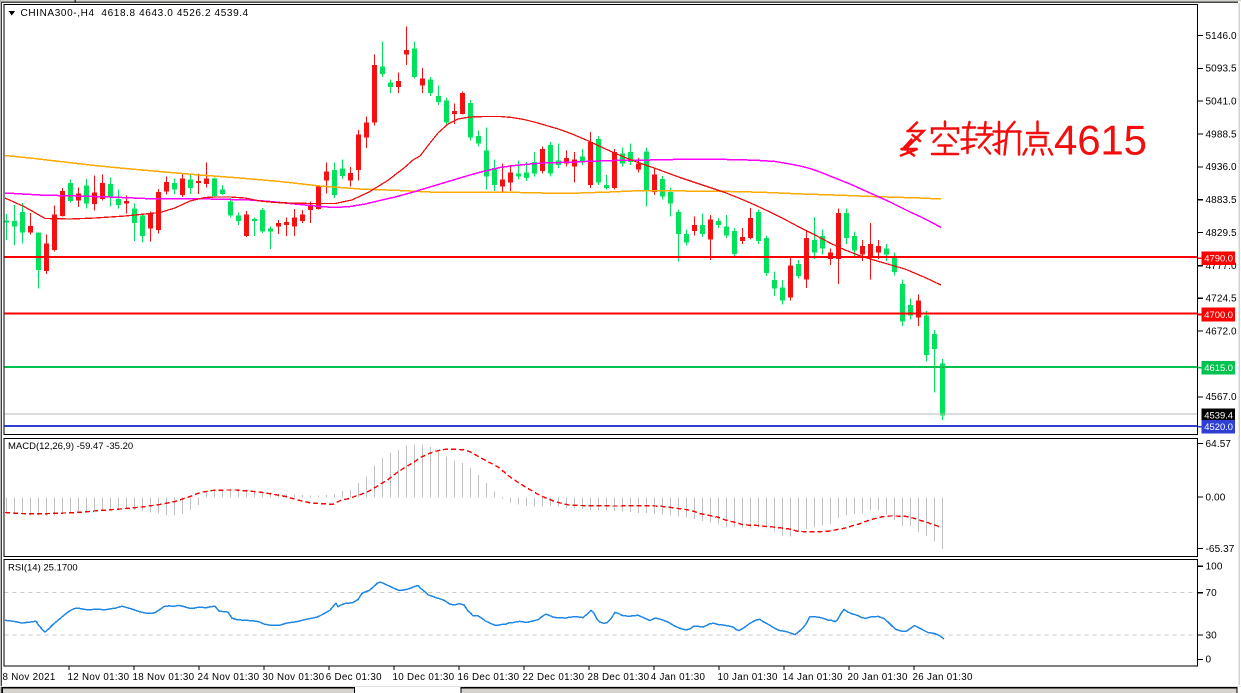  I want to click on svg-text: 0, so click(1209, 660).